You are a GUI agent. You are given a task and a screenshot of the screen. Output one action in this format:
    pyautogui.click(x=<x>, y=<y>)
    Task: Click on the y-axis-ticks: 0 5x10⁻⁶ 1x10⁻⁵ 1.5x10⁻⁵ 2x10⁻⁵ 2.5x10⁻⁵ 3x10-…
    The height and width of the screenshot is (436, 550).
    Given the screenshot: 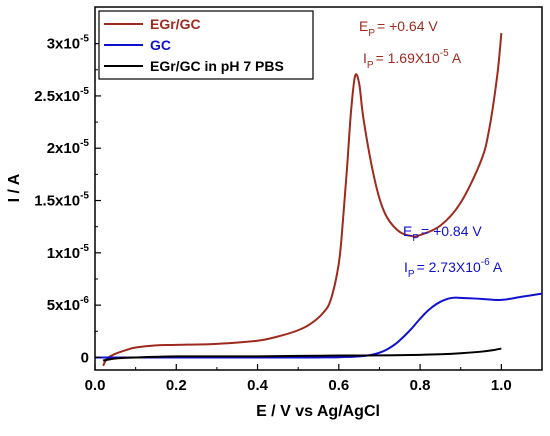 What is the action you would take?
    pyautogui.click(x=67, y=200)
    